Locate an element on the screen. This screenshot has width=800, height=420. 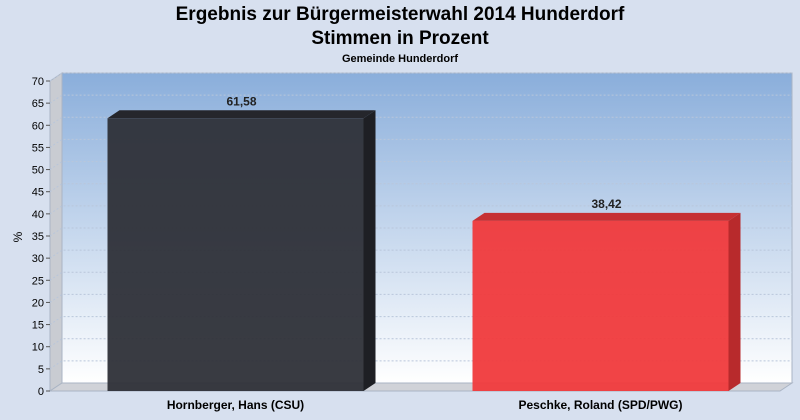
y-axis: 0 5 10 15 20 25 30 35 40 45 50 55 60 65 70 is located at coordinates (41, 237).